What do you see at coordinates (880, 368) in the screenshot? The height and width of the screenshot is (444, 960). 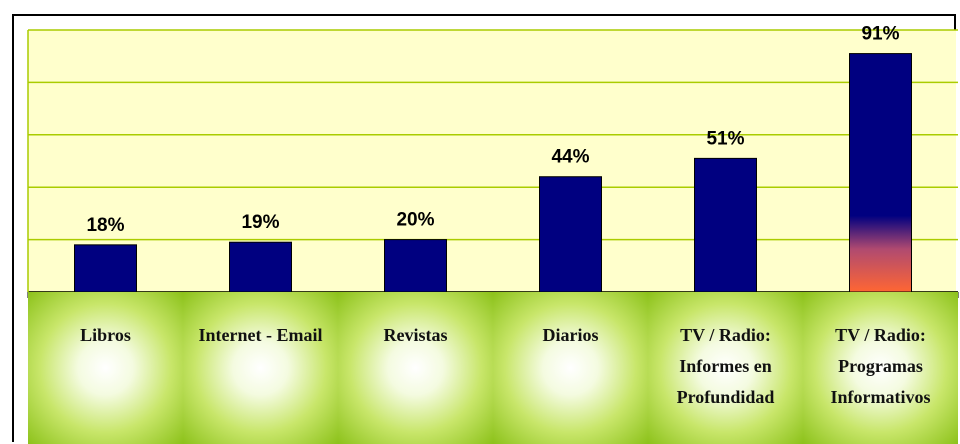 I see `x-tick-label: TV / Radio: Programas Informativos` at bounding box center [880, 368].